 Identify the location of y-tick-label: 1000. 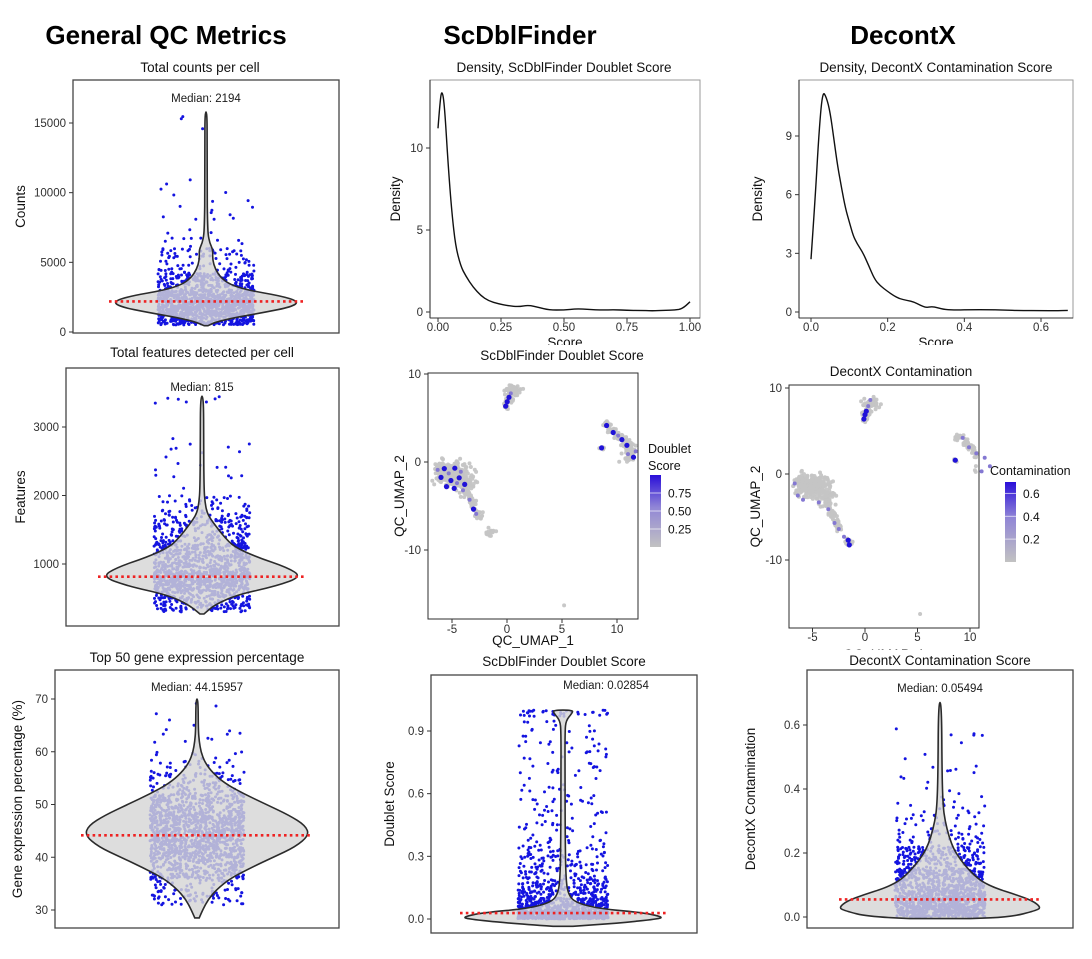
(46, 565).